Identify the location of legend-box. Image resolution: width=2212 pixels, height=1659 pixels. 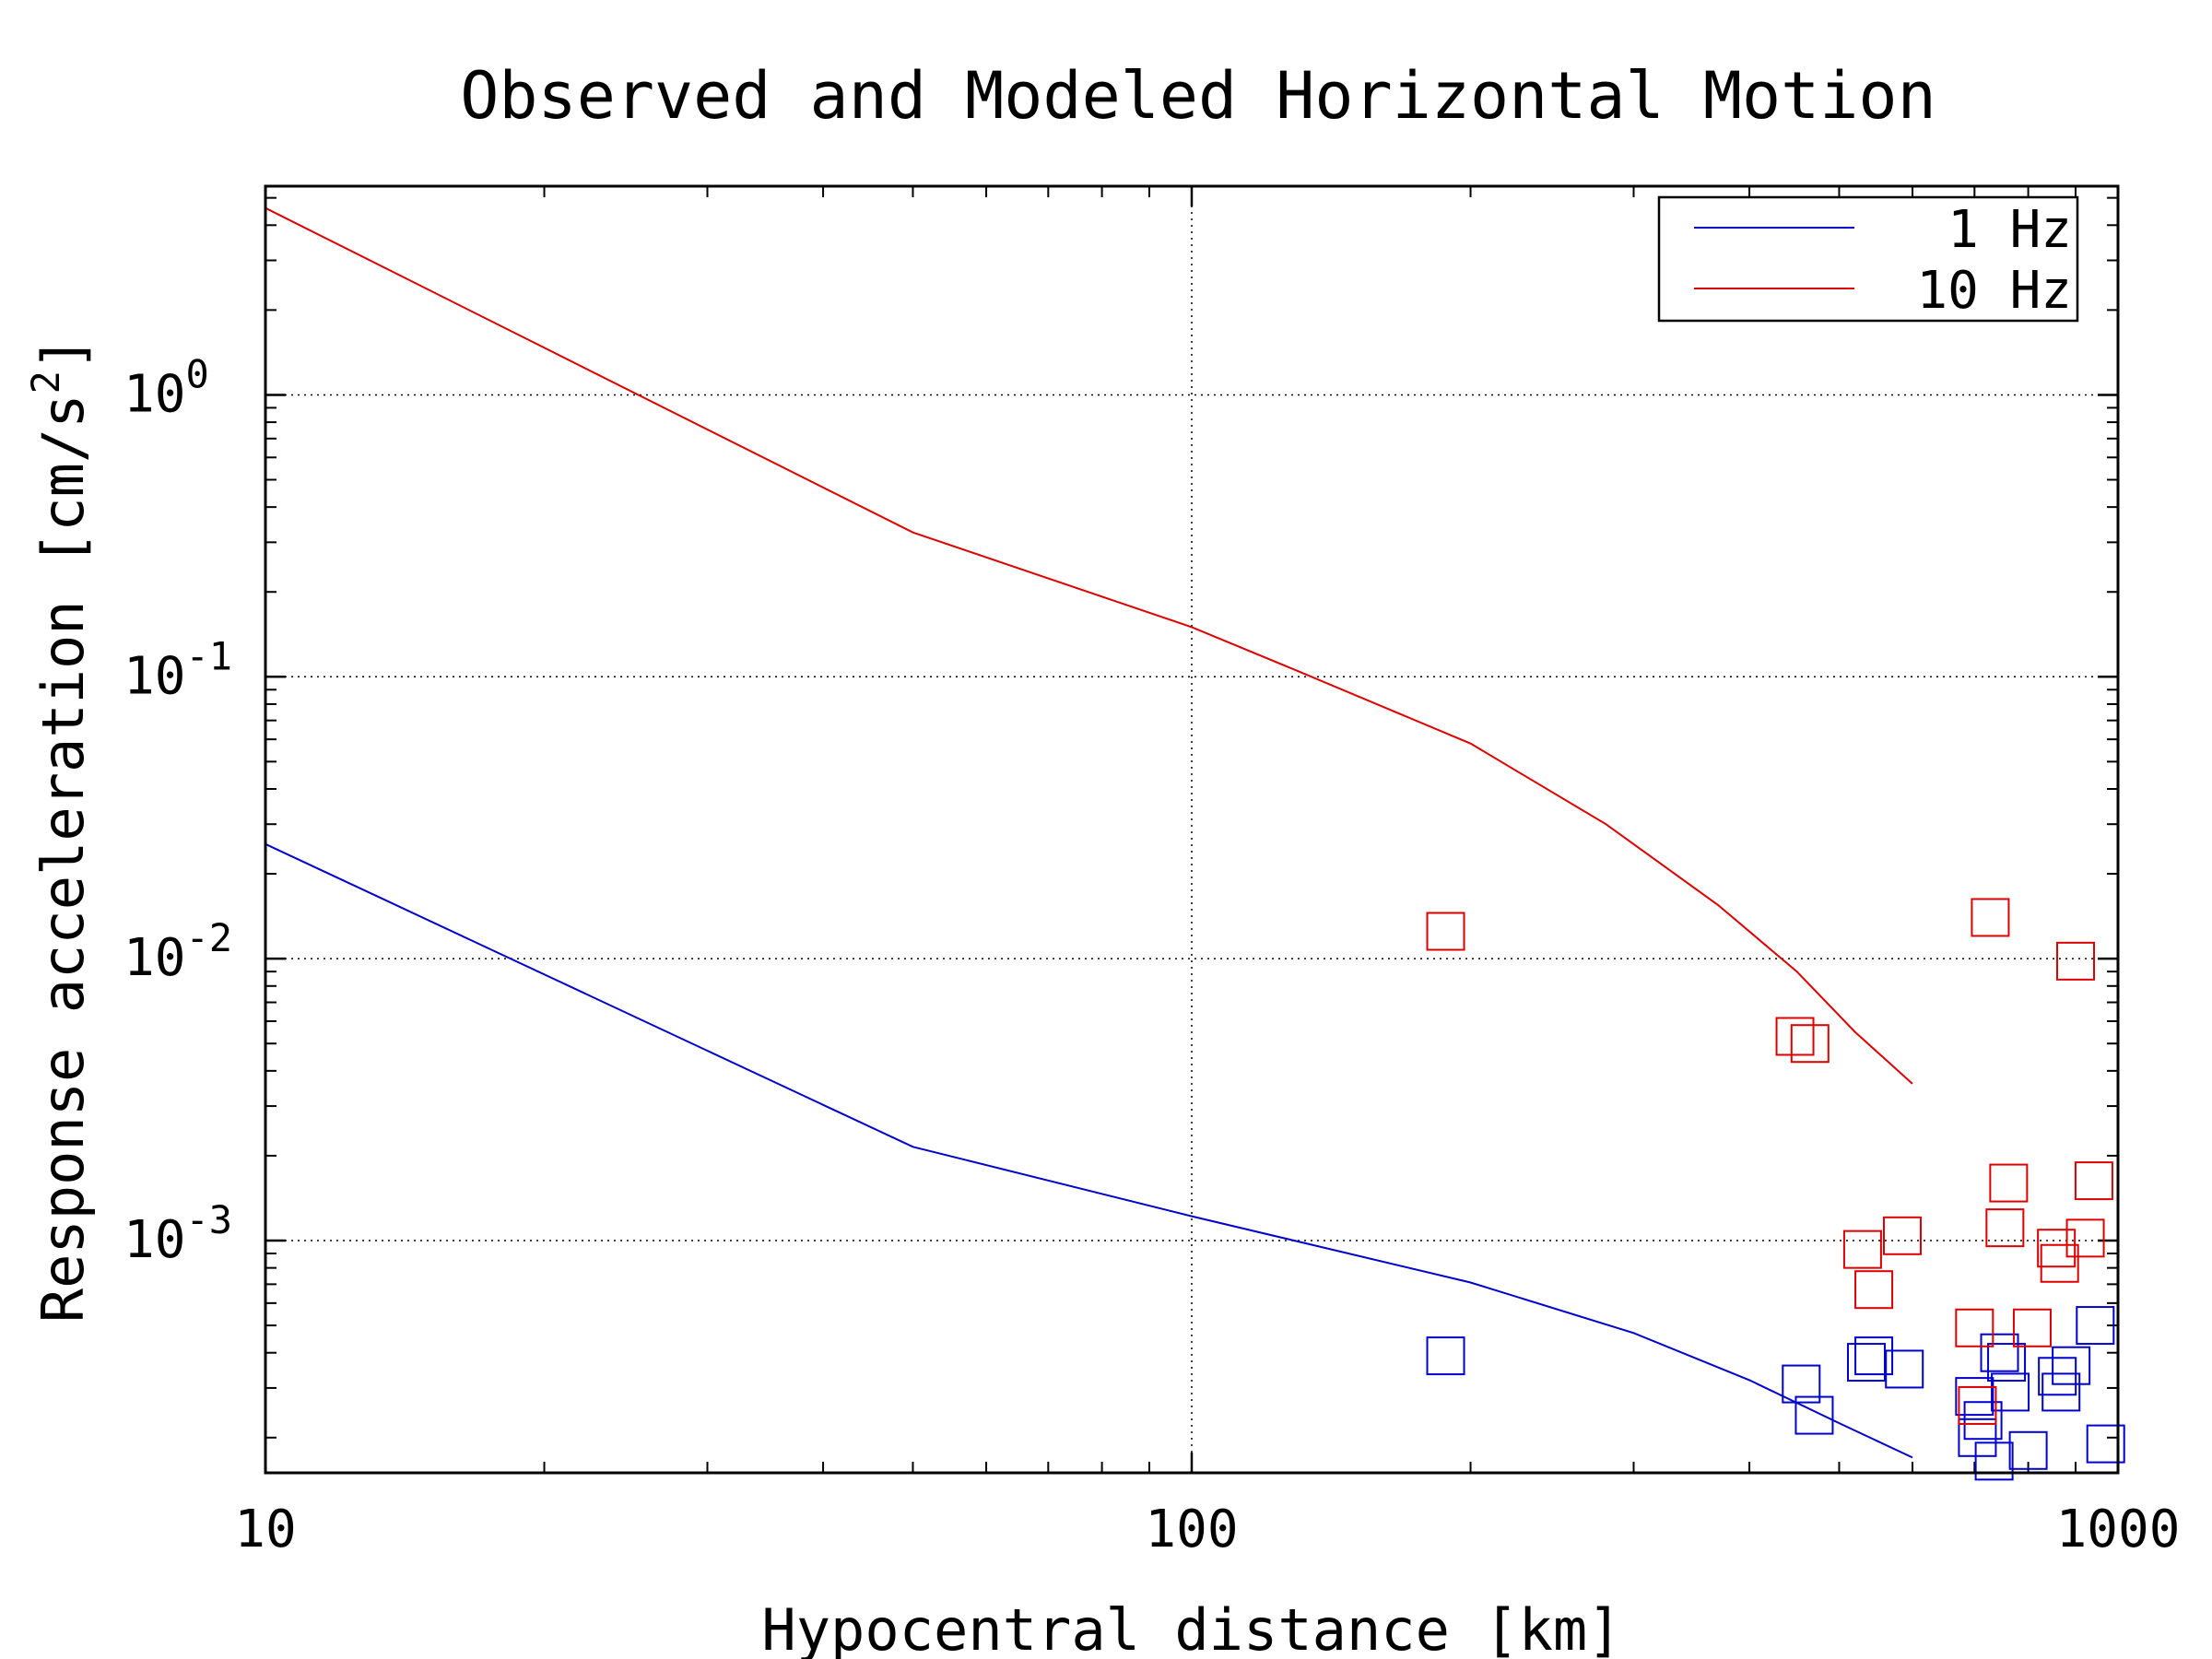
(1868, 259).